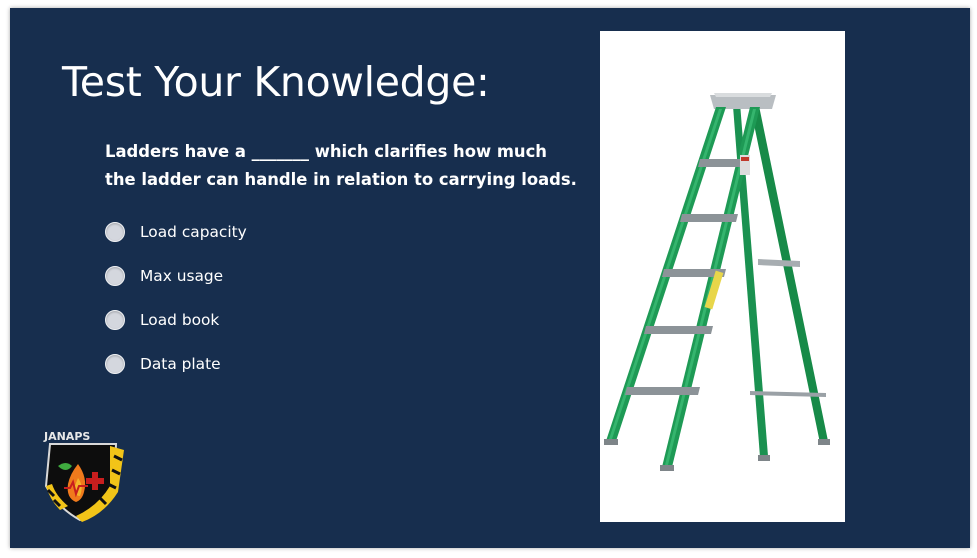  What do you see at coordinates (180, 320) in the screenshot?
I see `option-label: Load book` at bounding box center [180, 320].